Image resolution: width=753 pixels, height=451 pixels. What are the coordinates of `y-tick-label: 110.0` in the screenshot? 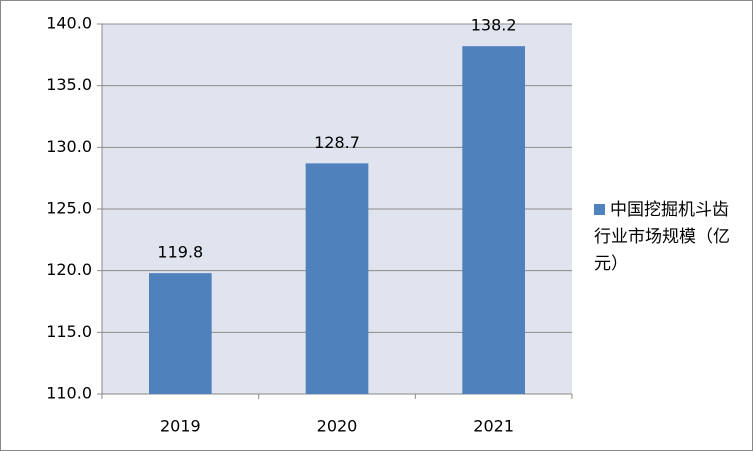 It's located at (69, 393).